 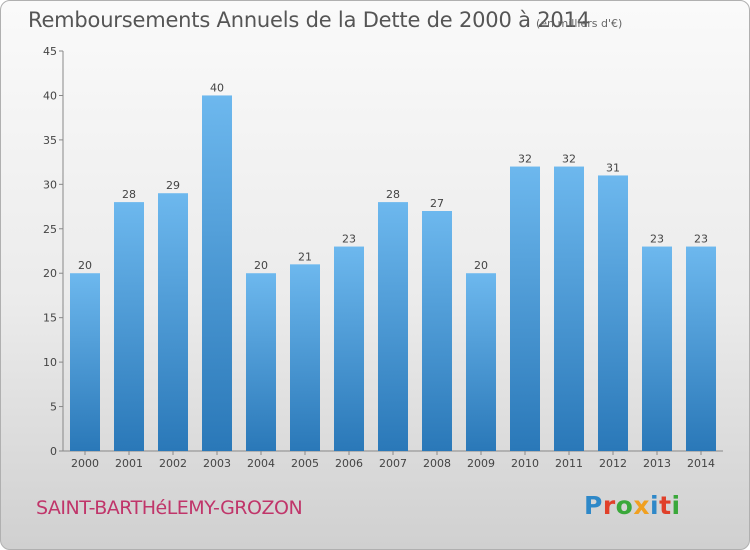 I want to click on x-tick-label-2010: 2010, so click(x=525, y=463).